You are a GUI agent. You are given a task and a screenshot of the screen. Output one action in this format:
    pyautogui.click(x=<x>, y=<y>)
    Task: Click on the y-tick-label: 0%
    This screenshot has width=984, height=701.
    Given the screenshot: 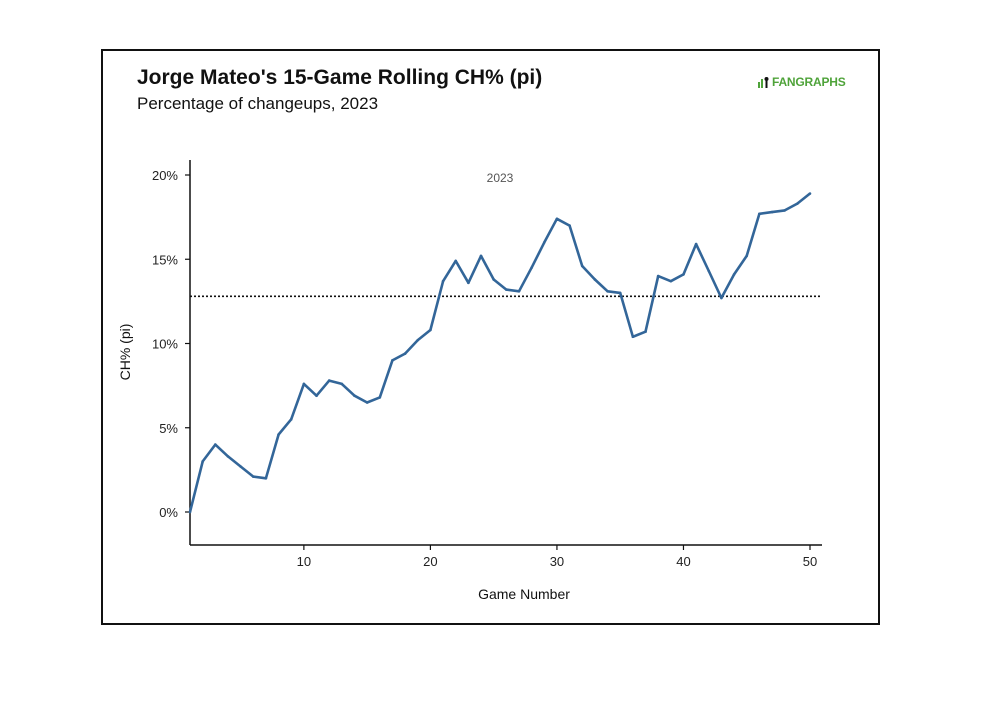 What is the action you would take?
    pyautogui.click(x=168, y=512)
    